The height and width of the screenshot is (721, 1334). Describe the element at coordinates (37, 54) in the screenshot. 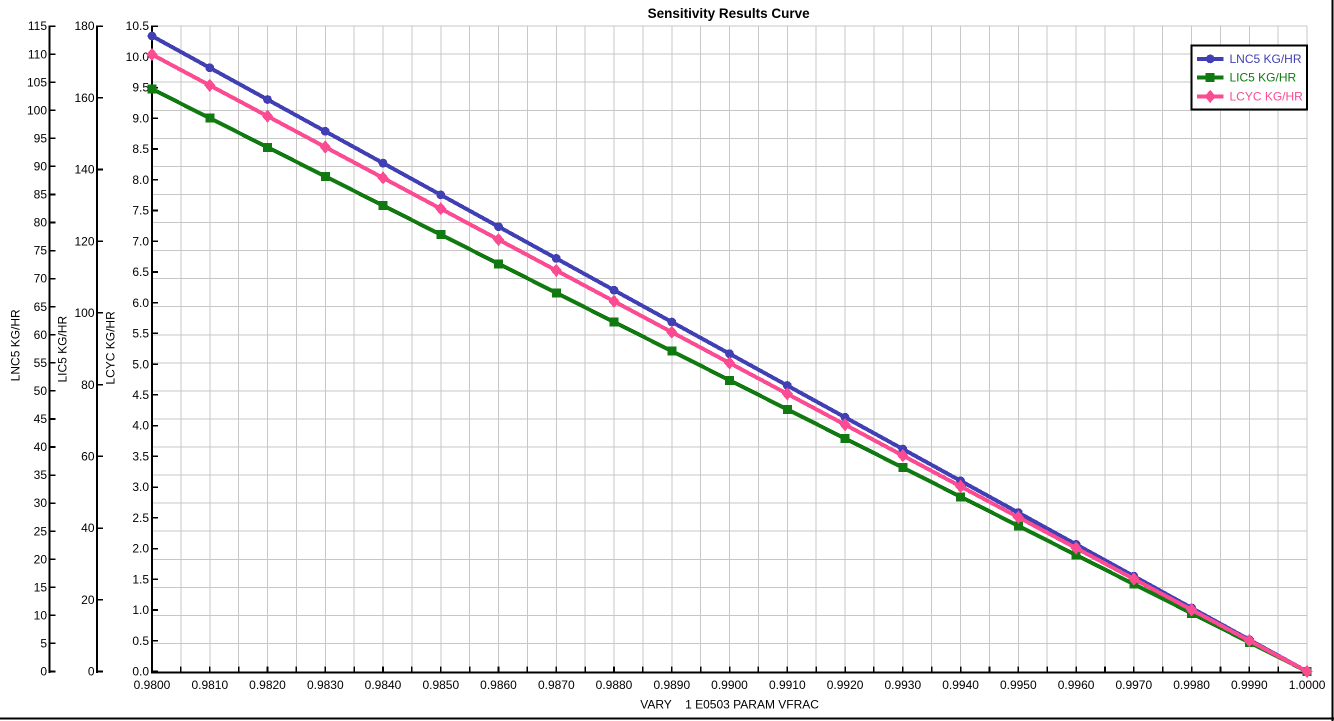

I see `svg-text: 110` at that location.